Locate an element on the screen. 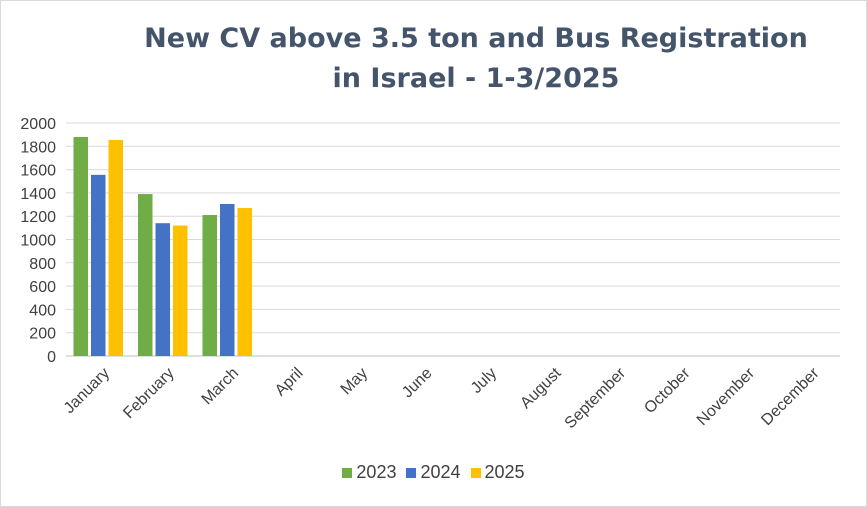  x-tick-label: January is located at coordinates (87, 391).